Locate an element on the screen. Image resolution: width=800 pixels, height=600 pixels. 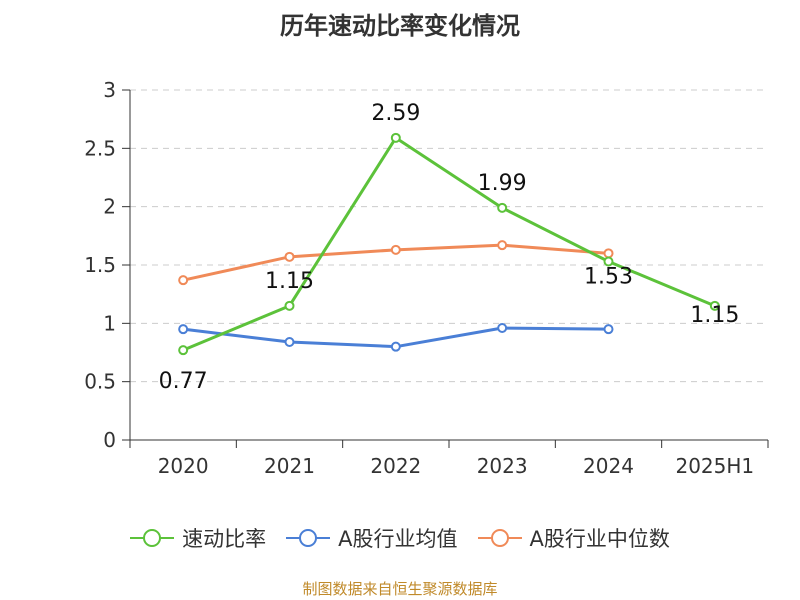
legend-label: A股行业均值 is located at coordinates (398, 539).